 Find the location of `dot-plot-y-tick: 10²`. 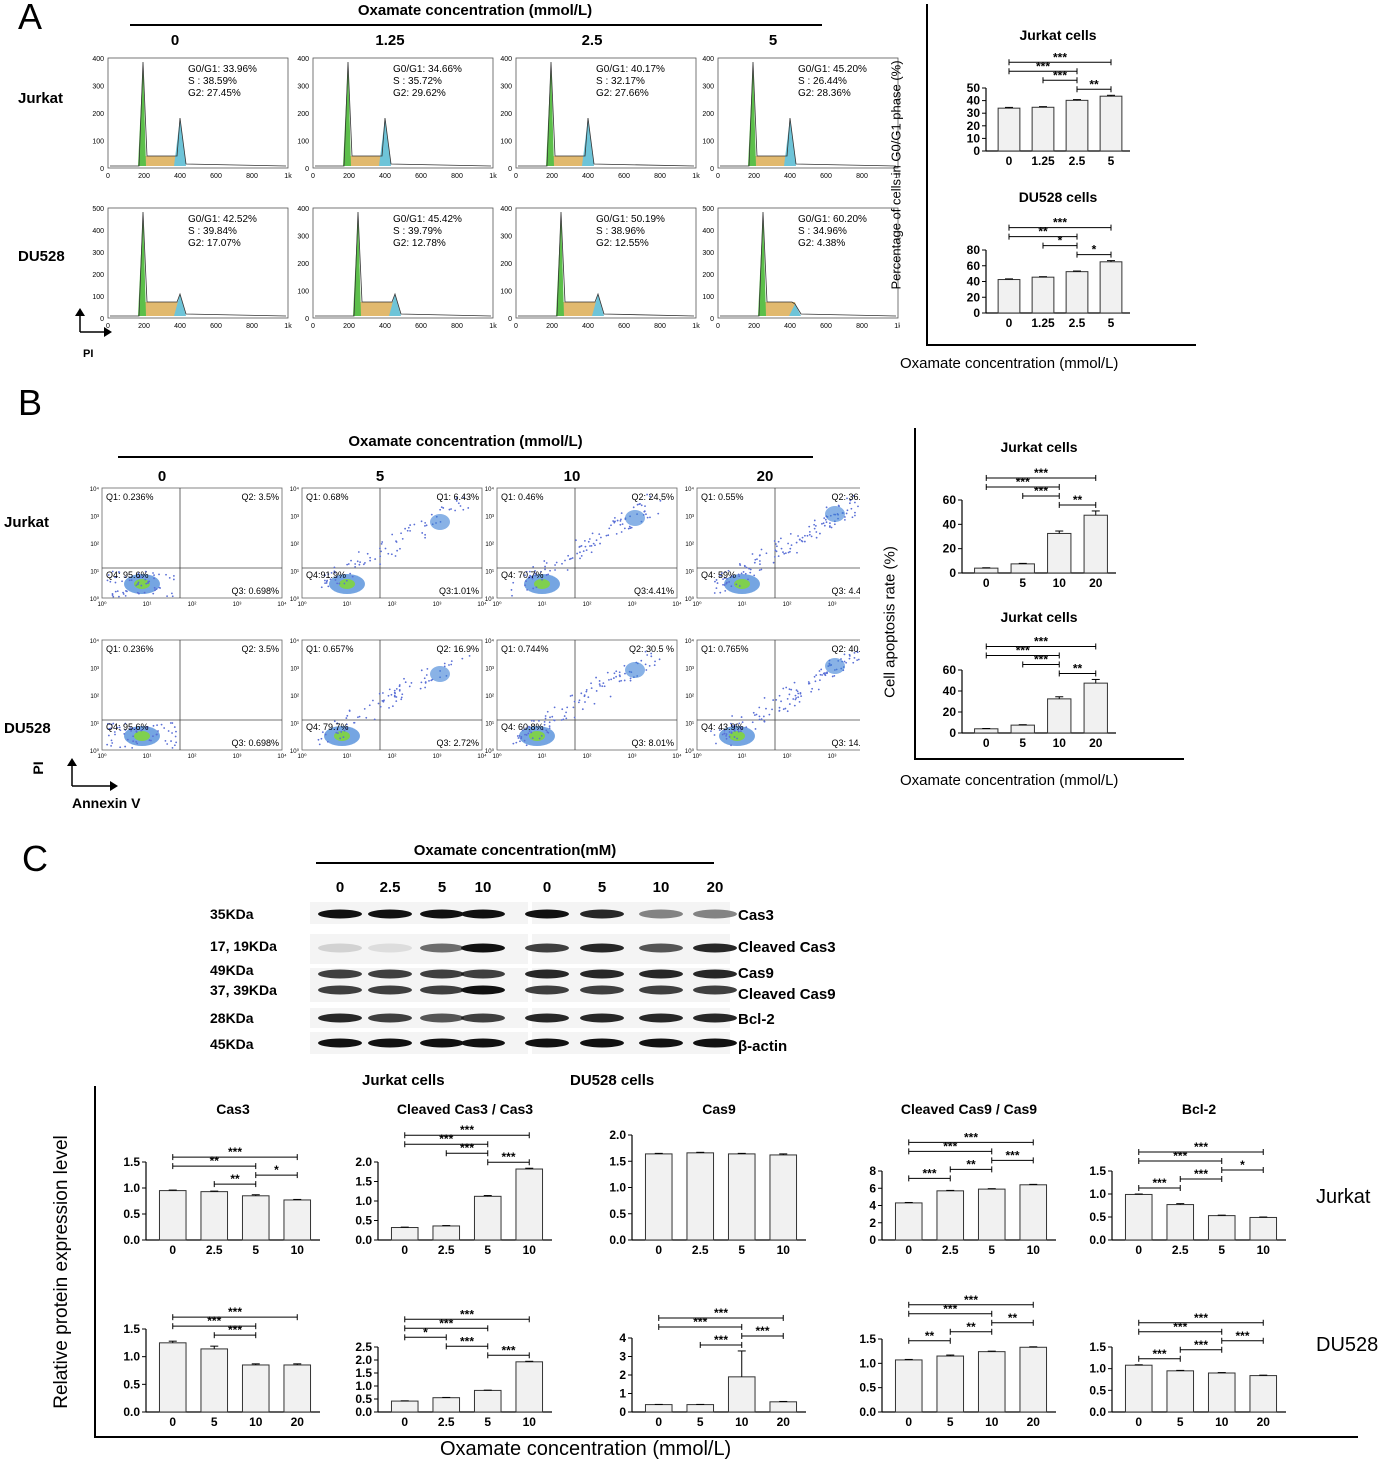

dot-plot-y-tick: 10² is located at coordinates (294, 697).